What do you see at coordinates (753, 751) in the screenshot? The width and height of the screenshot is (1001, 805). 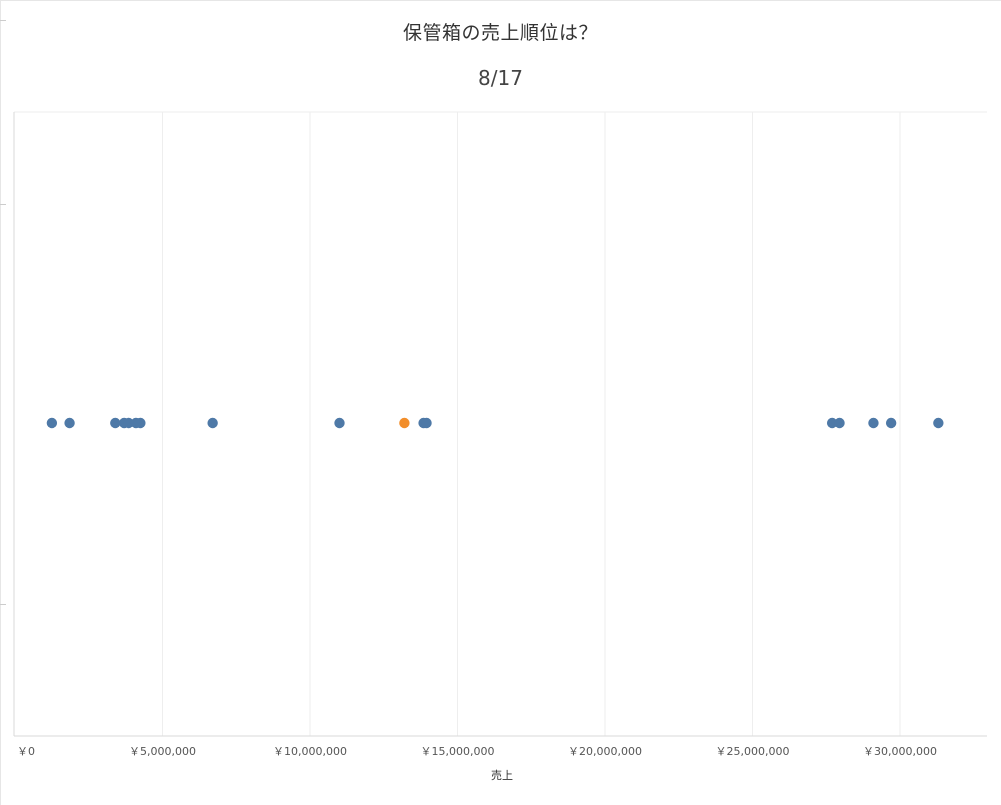 I see `x-tick-label: ￥25,000,000` at bounding box center [753, 751].